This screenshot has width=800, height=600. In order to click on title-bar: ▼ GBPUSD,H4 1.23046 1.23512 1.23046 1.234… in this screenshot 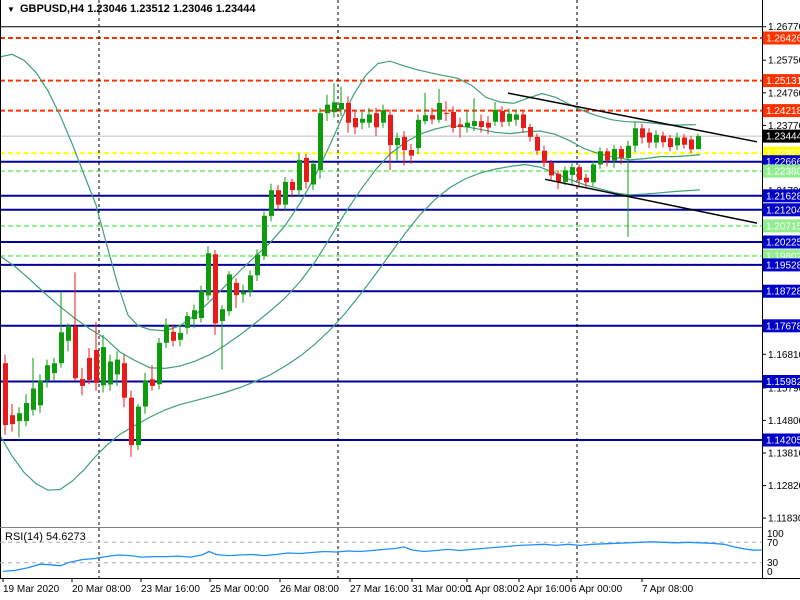, I will do `click(131, 9)`.